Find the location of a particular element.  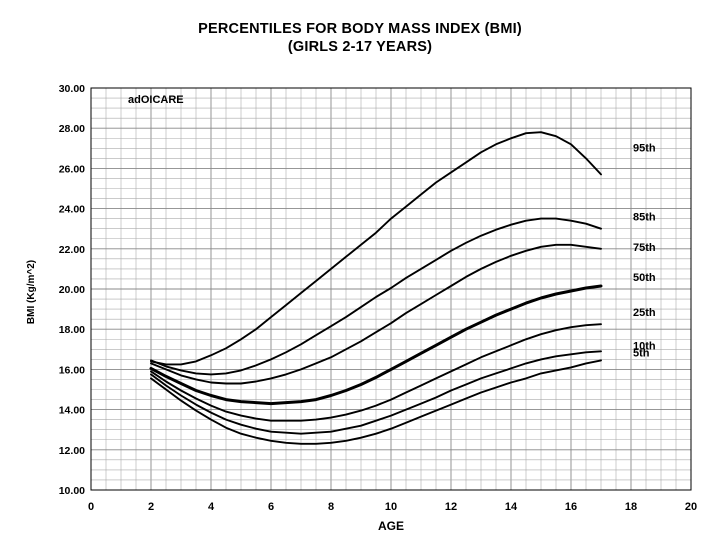

y-tick-label: 28.00 is located at coordinates (72, 129).